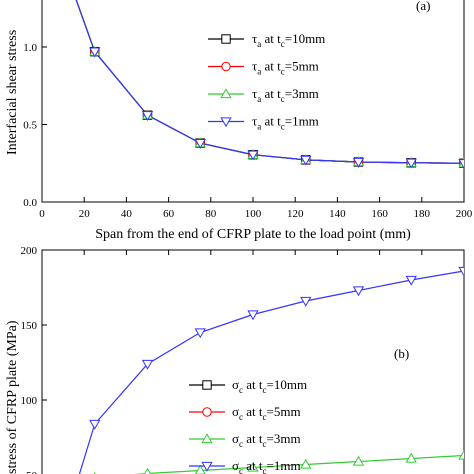 Image resolution: width=474 pixels, height=474 pixels. I want to click on panel-a-xtick-label: 40, so click(127, 214).